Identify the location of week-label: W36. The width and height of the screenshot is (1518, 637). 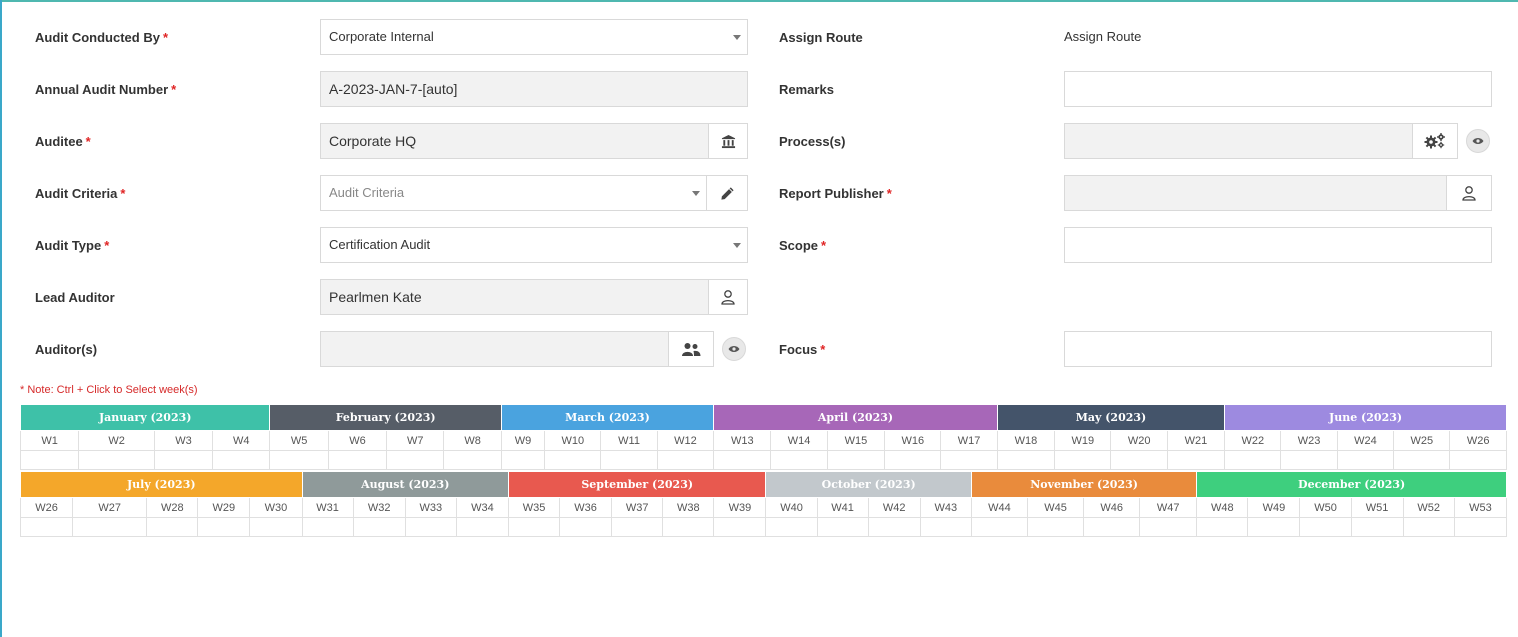
(586, 507).